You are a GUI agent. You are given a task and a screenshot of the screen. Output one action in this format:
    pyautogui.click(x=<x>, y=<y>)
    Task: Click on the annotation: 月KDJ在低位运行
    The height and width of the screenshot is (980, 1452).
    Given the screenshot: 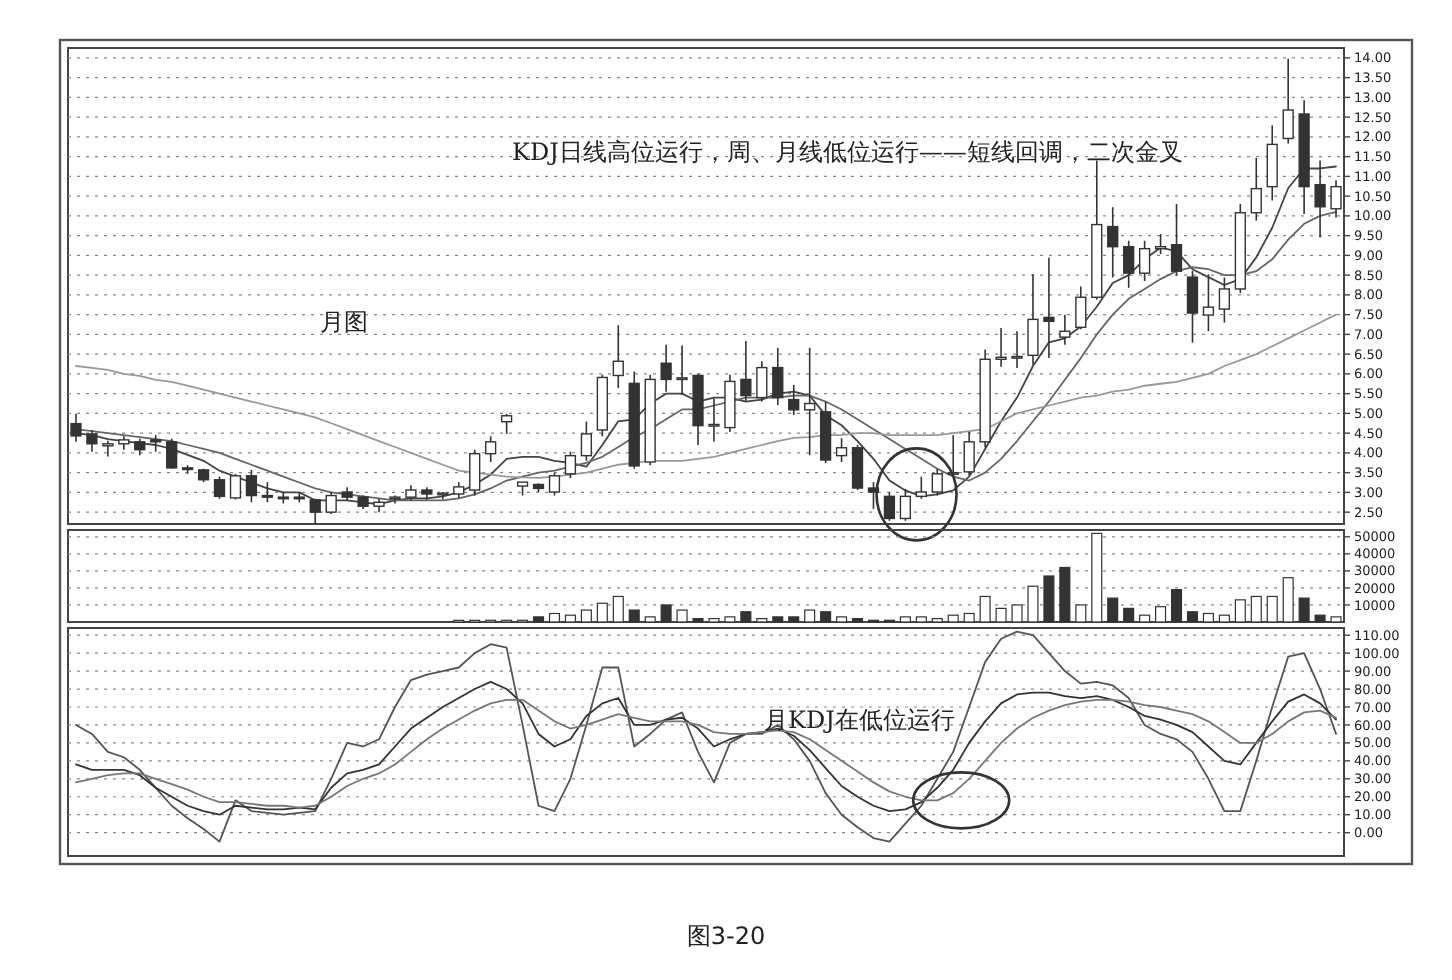 What is the action you would take?
    pyautogui.click(x=859, y=720)
    